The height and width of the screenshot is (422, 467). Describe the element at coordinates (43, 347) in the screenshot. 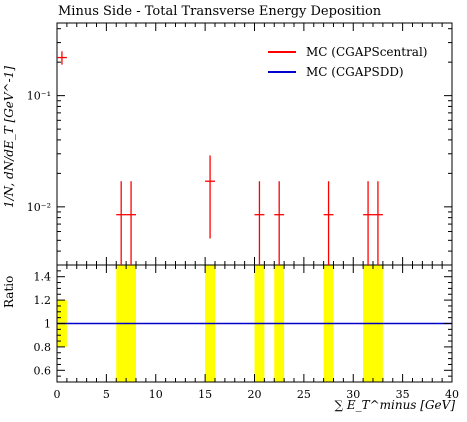

I see `ratio-y-tick-label-0.8: 0.8` at that location.